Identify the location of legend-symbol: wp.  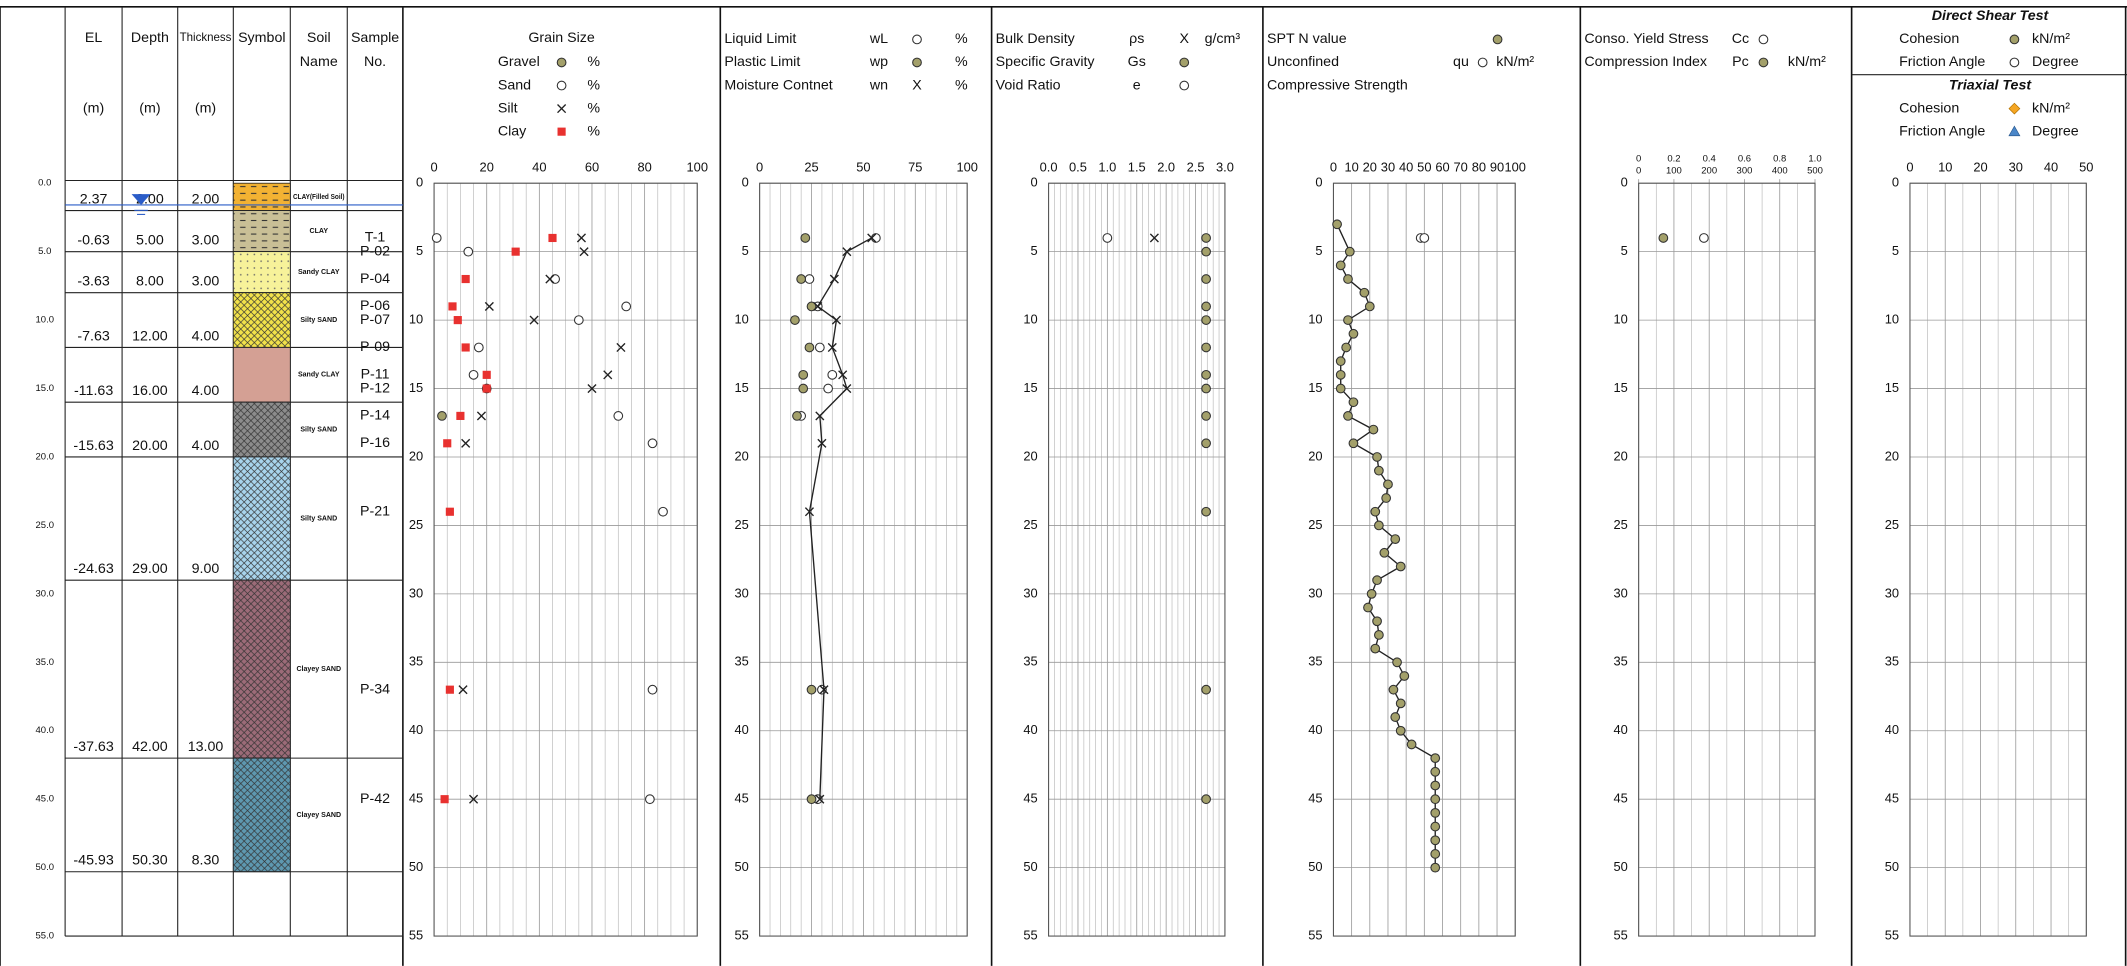
(878, 62).